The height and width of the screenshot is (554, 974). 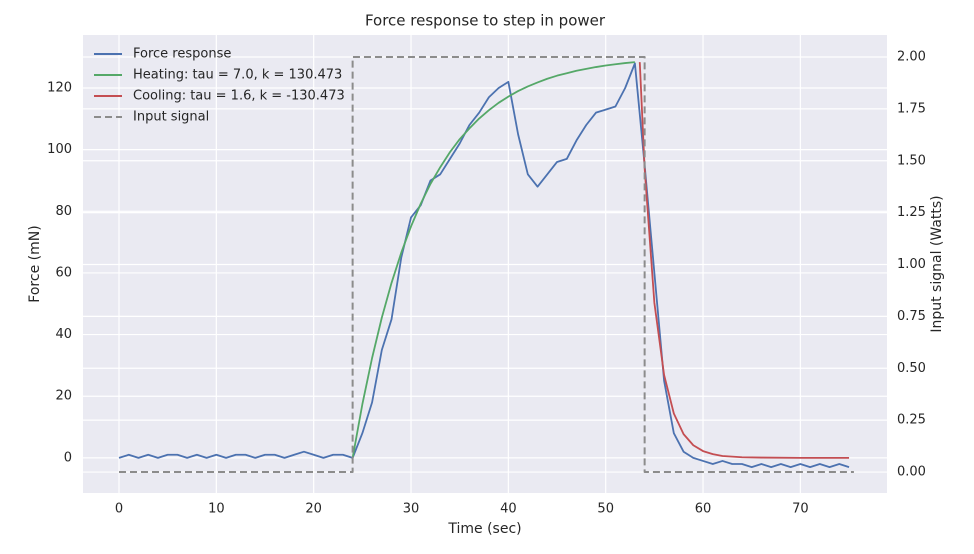 What do you see at coordinates (313, 509) in the screenshot?
I see `x-tick-label: 20` at bounding box center [313, 509].